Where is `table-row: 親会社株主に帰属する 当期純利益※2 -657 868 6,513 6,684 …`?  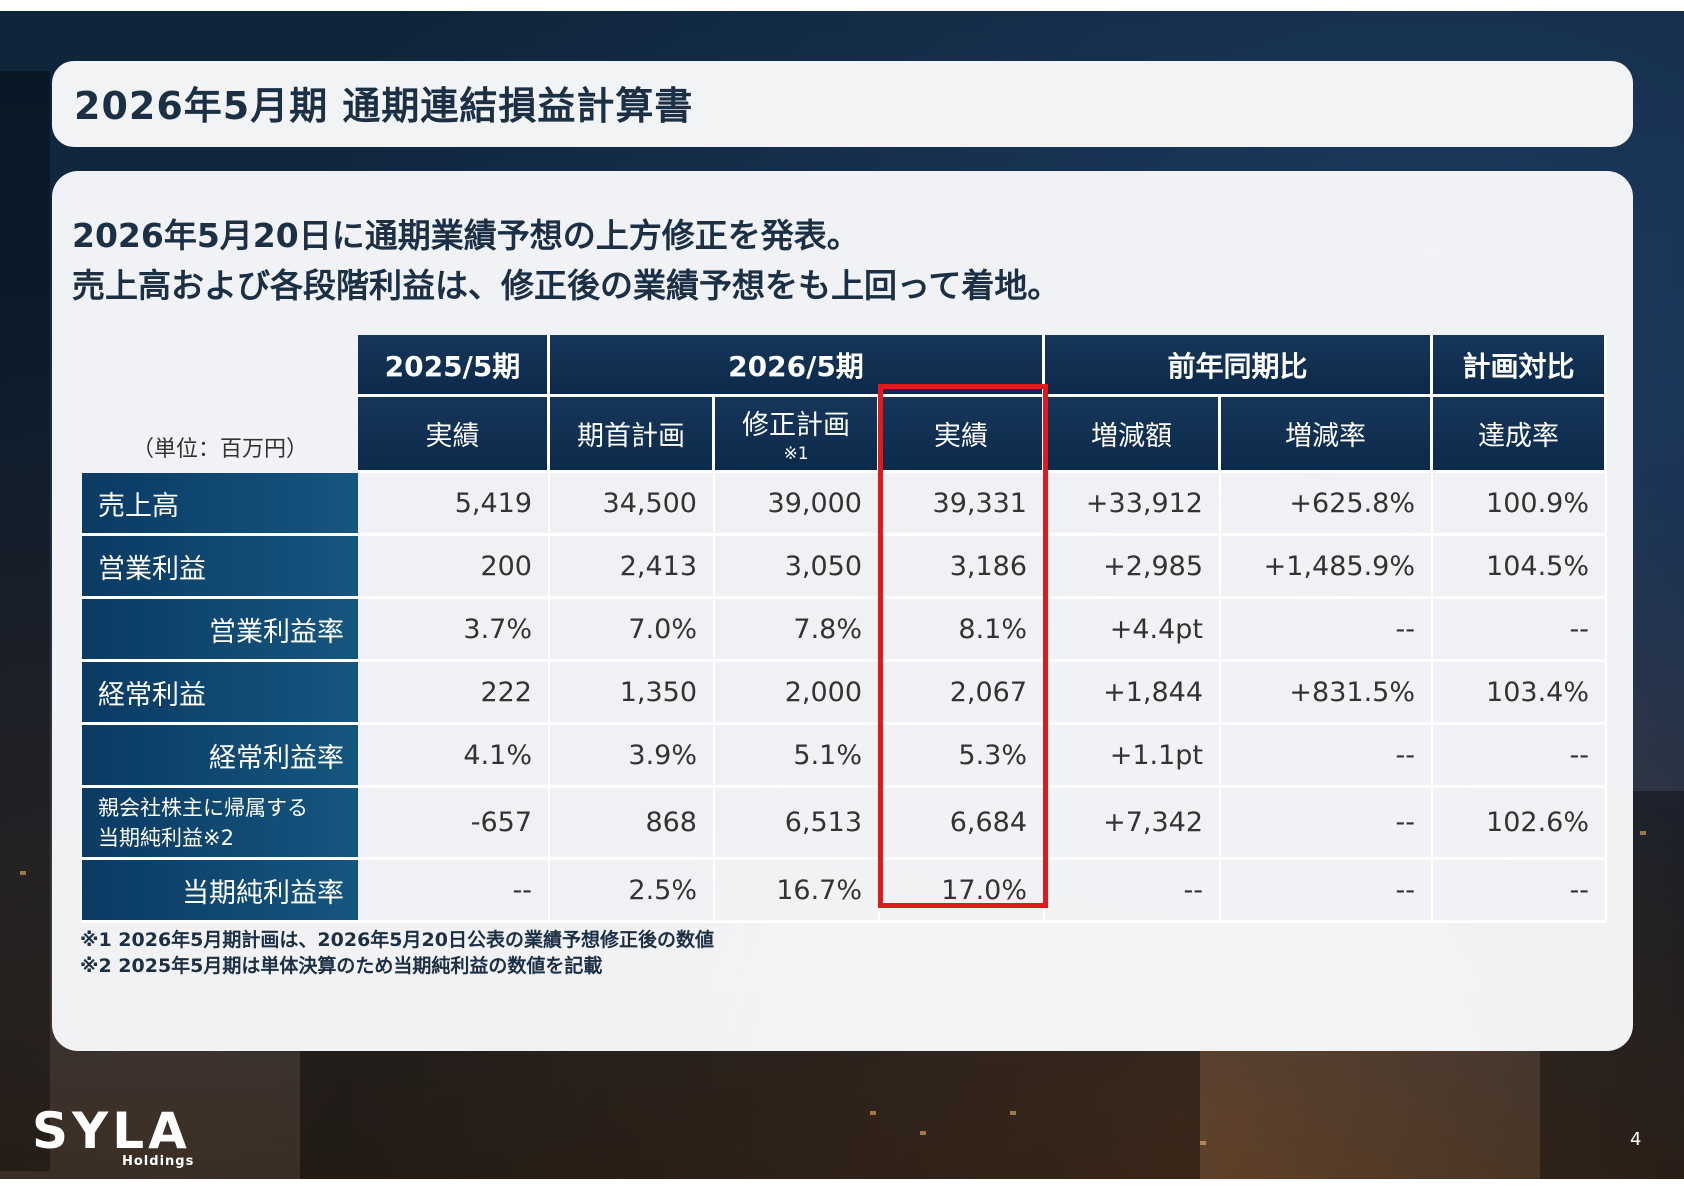 table-row: 親会社株主に帰属する 当期純利益※2 -657 868 6,513 6,684 … is located at coordinates (844, 824).